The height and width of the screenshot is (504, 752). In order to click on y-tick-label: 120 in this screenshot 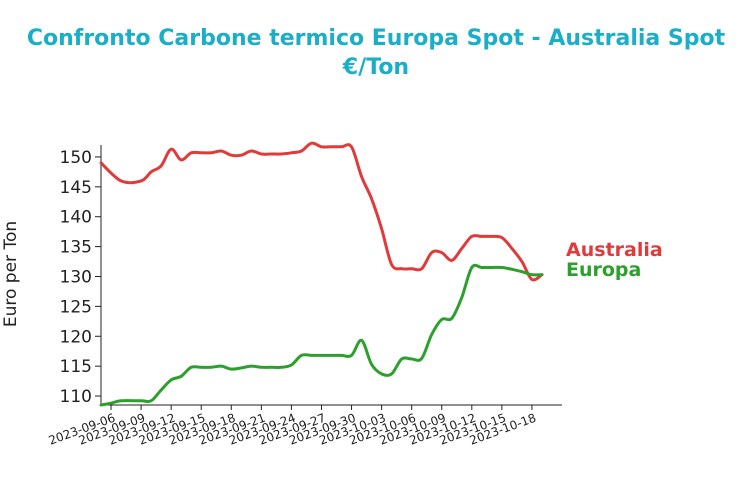, I will do `click(76, 337)`.